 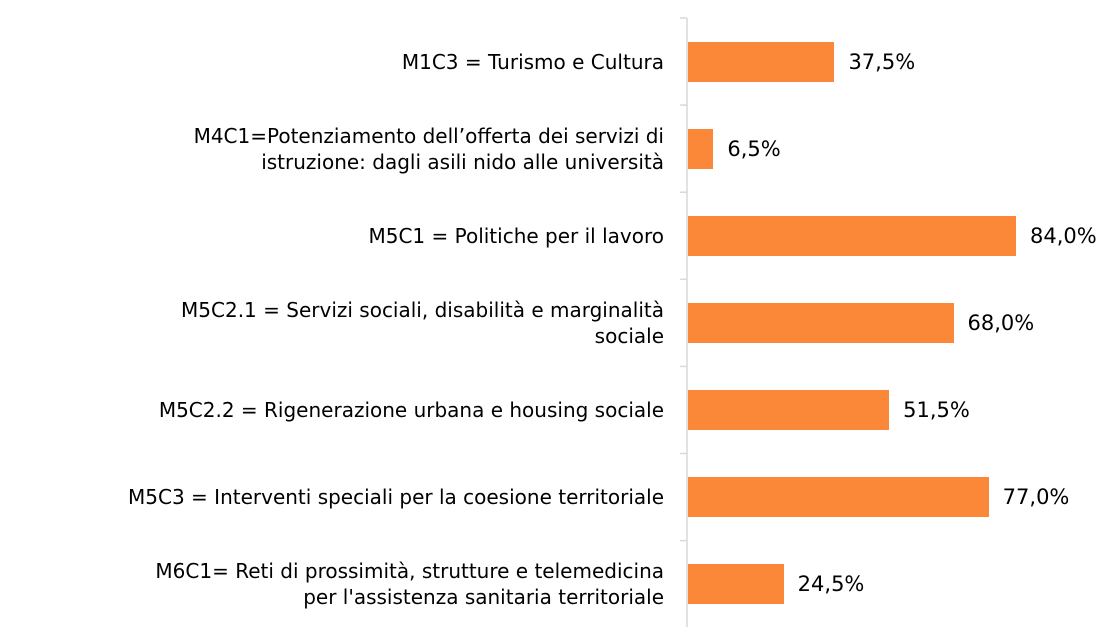 What do you see at coordinates (882, 61) in the screenshot?
I see `value-label: 37,5%` at bounding box center [882, 61].